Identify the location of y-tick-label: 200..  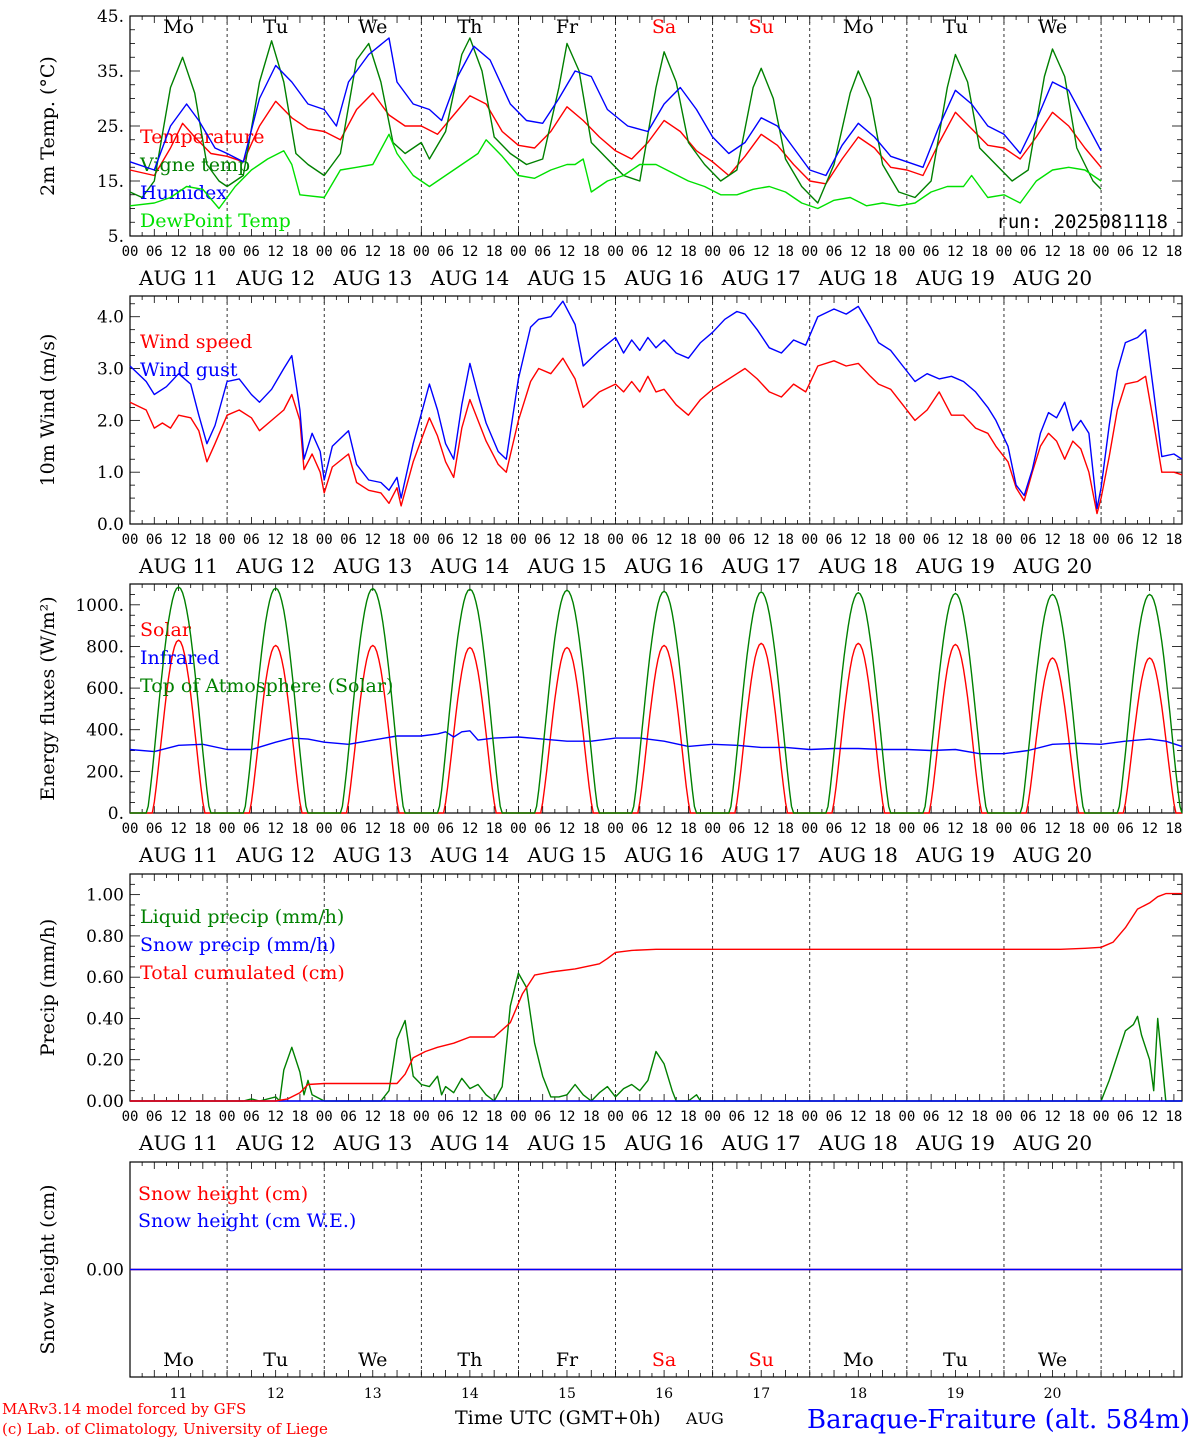
(105, 772).